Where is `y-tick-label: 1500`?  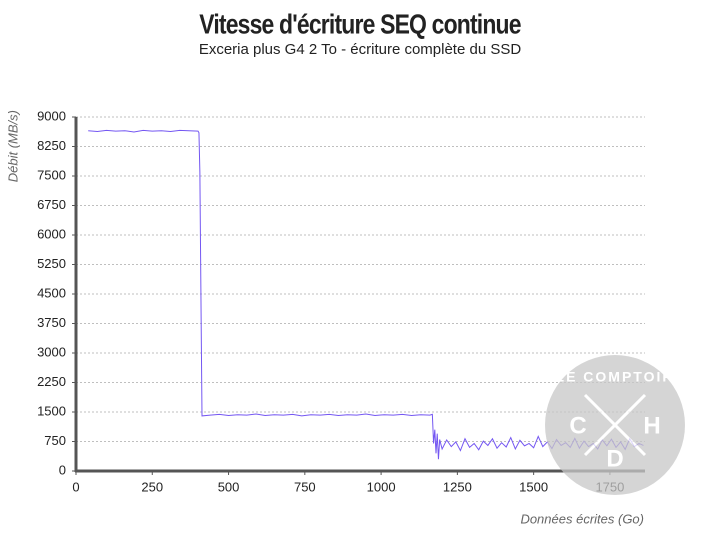
y-tick-label: 1500 is located at coordinates (51, 410).